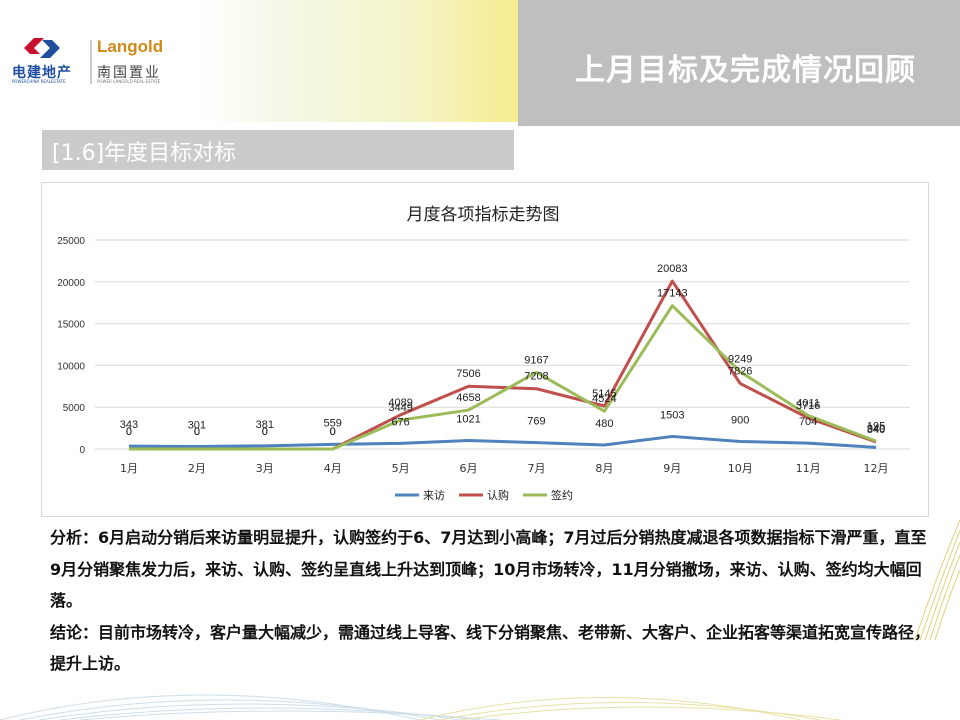 Image resolution: width=960 pixels, height=720 pixels. What do you see at coordinates (745, 70) in the screenshot?
I see `page-title: 上月目标及完成情况回顾` at bounding box center [745, 70].